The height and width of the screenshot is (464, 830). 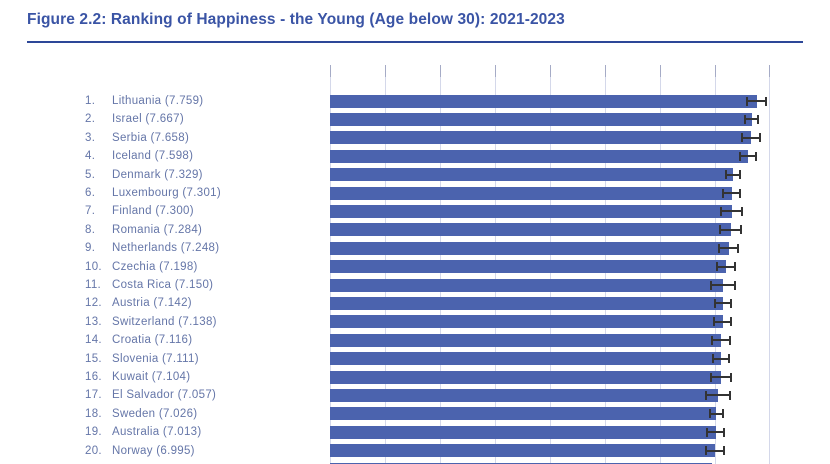 I want to click on ranking-row: 18. Sweden (7.026), so click(x=165, y=413).